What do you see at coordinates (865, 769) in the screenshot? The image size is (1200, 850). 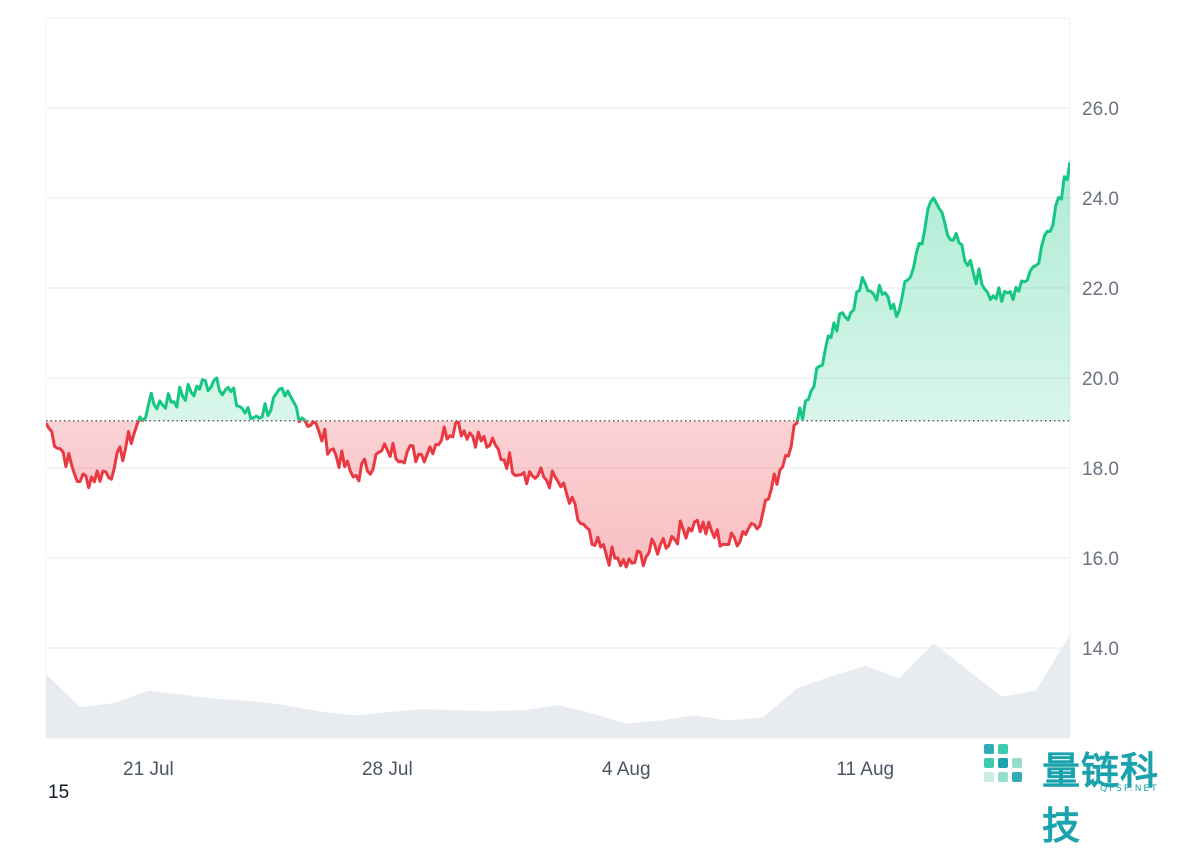 I see `x-tick-label: 11 Aug` at bounding box center [865, 769].